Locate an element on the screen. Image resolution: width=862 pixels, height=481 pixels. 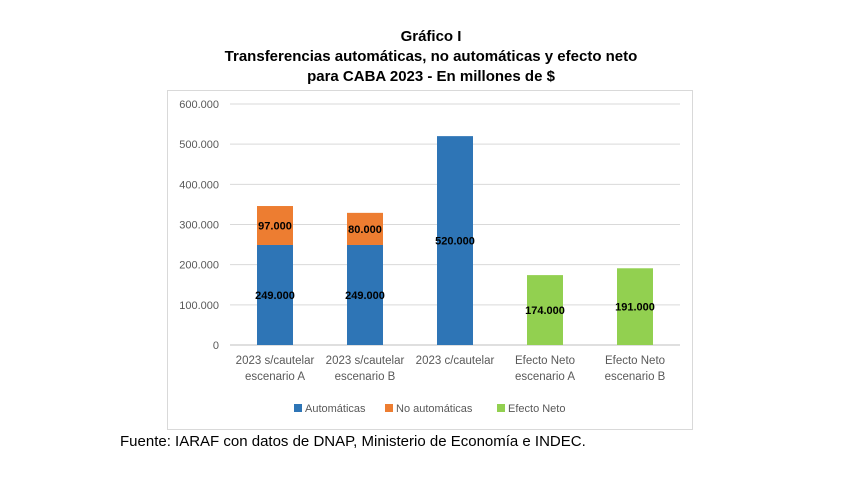
chart-title-line-3: para CABA 2023 - En millones de $ is located at coordinates (431, 76).